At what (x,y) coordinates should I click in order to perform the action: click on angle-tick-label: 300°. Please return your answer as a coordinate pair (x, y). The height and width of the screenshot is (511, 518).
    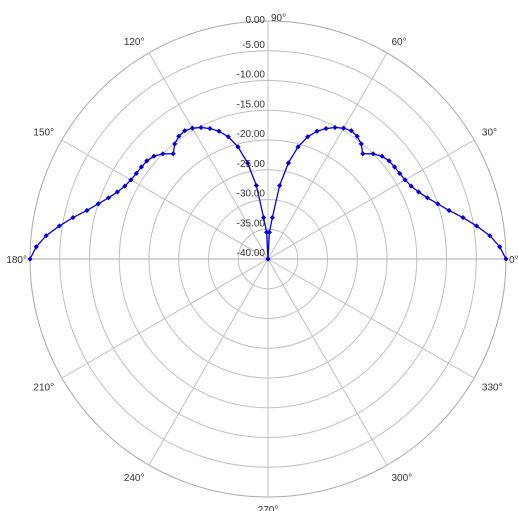
    Looking at the image, I should click on (402, 478).